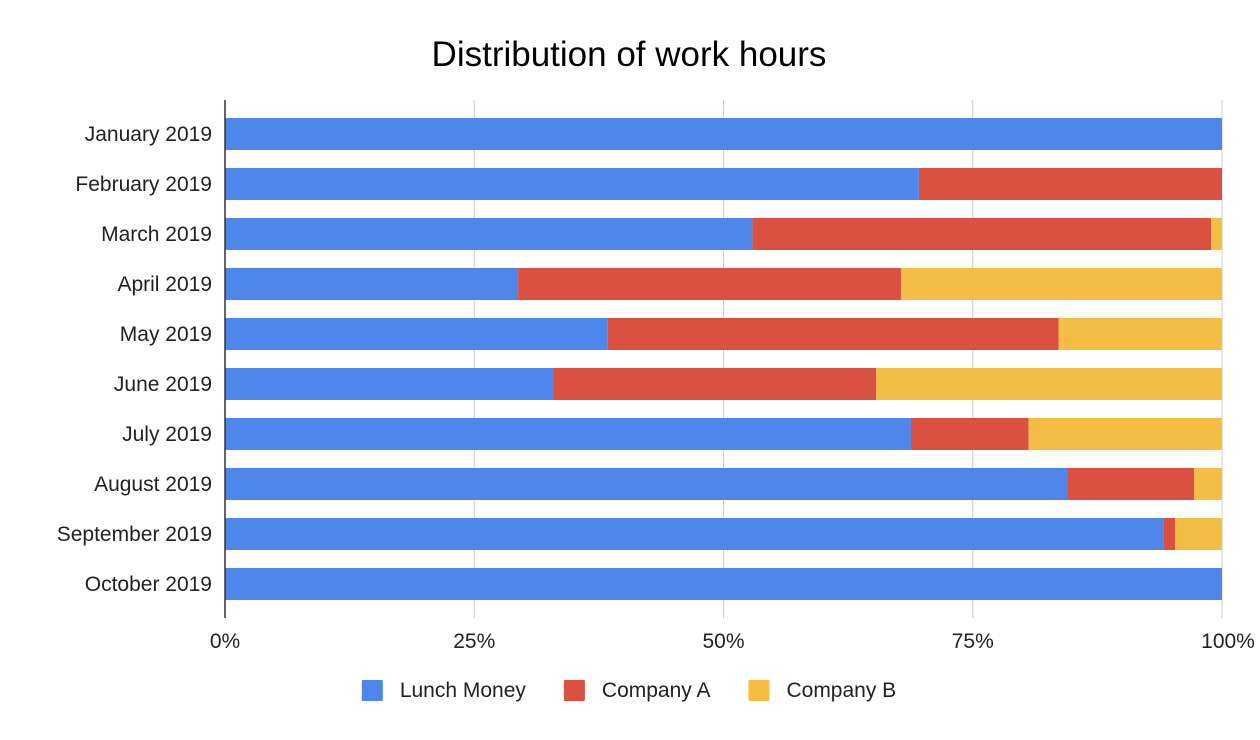 This screenshot has width=1260, height=740. Describe the element at coordinates (164, 284) in the screenshot. I see `category-label: April 2019` at that location.